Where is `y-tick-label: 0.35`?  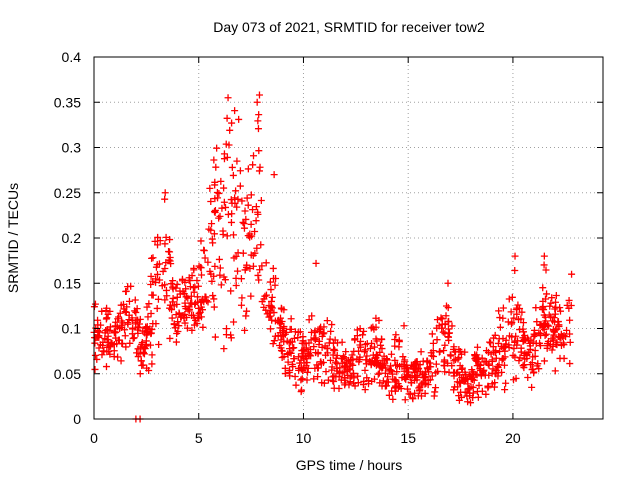
y-tick-label: 0.35 is located at coordinates (67, 102).